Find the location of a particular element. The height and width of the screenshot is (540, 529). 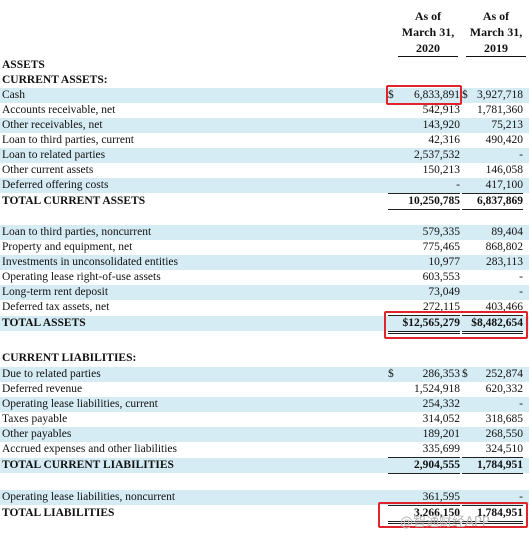

row-label: Due to related parties is located at coordinates (51, 374).